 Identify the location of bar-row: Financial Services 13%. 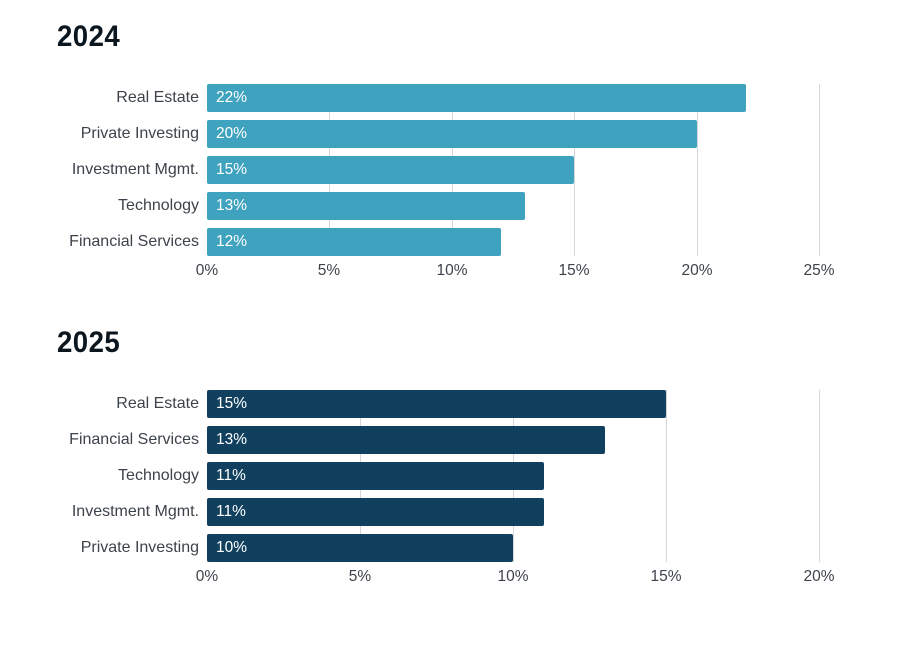
(455, 440).